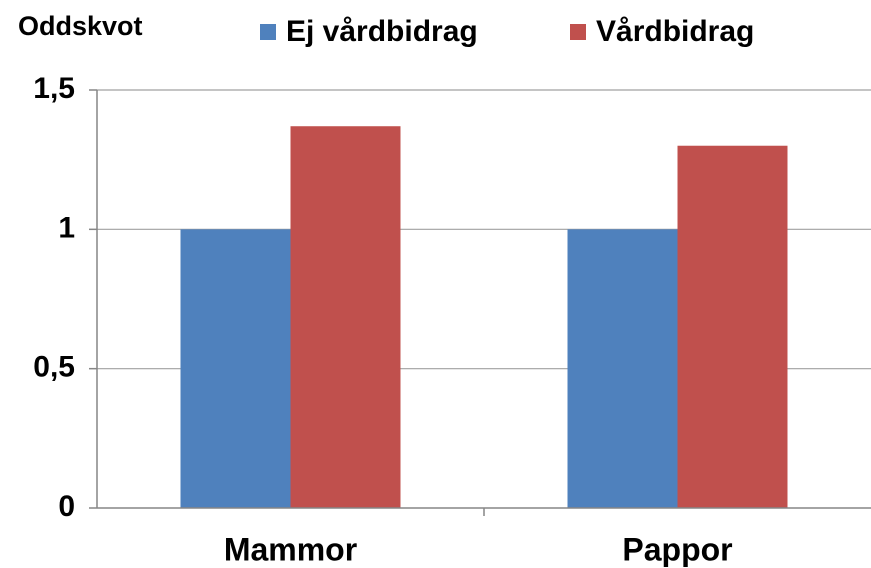 Image resolution: width=871 pixels, height=568 pixels. What do you see at coordinates (290, 549) in the screenshot?
I see `x-tick-label: Mammor` at bounding box center [290, 549].